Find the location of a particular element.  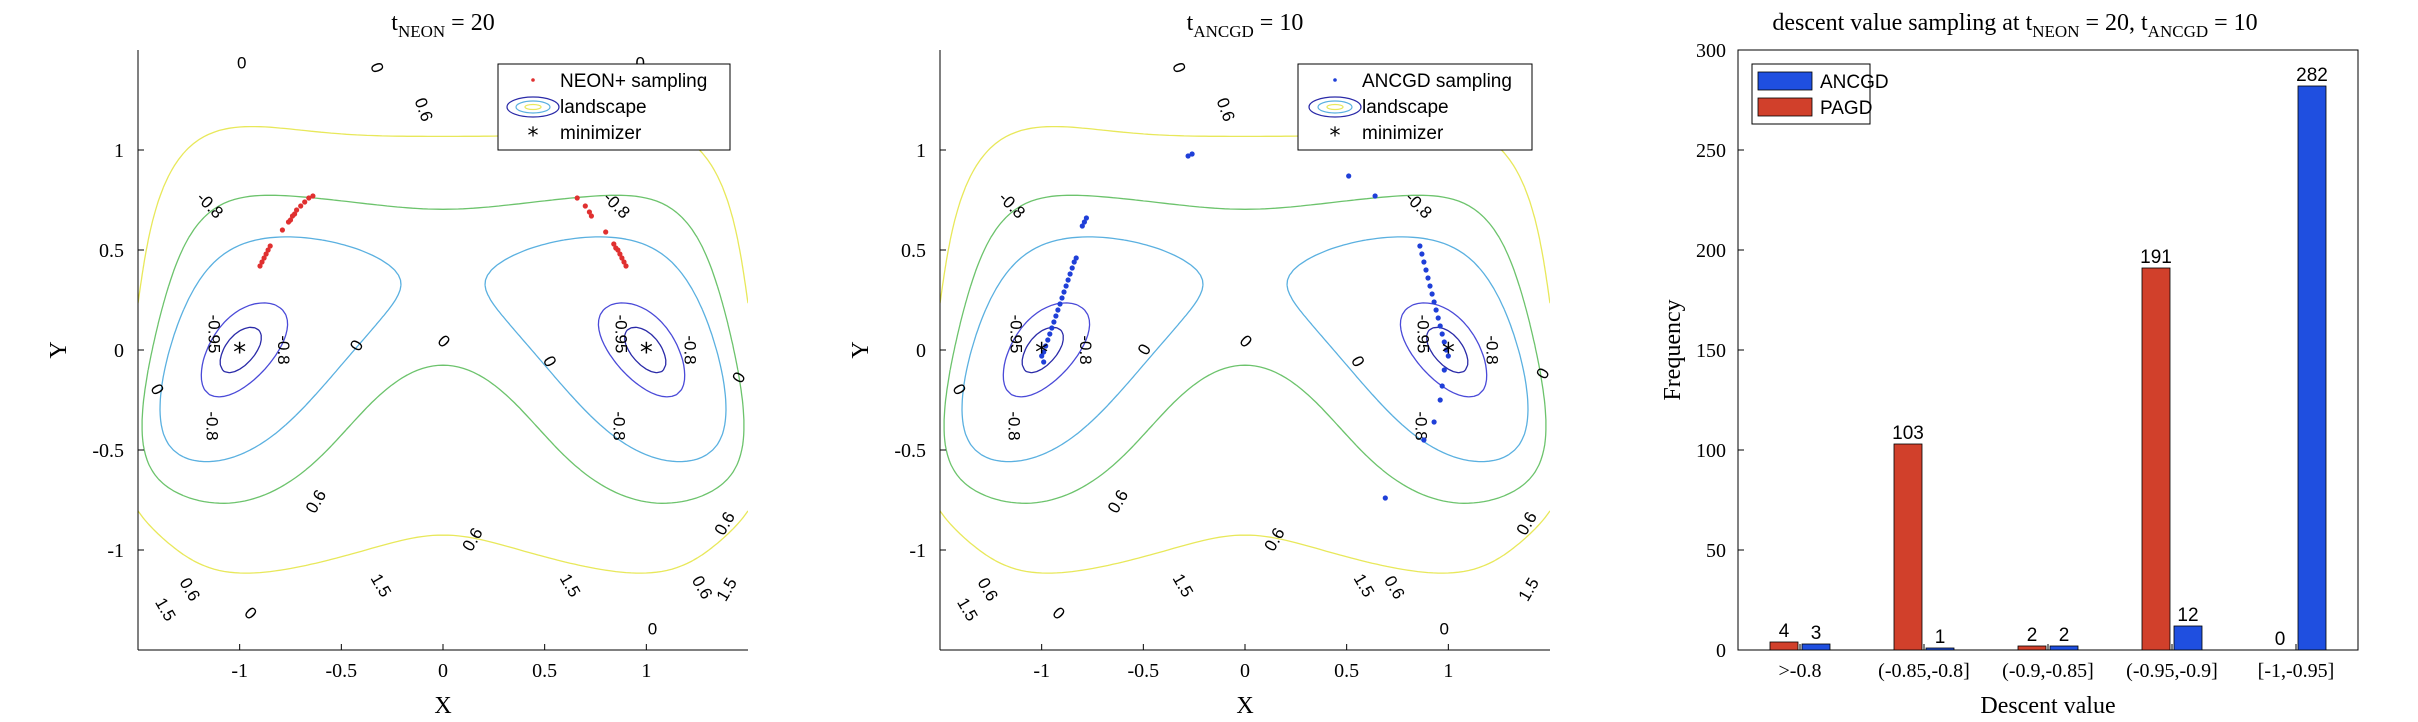

legend-label-ancgd: ANCGD is located at coordinates (1854, 82).